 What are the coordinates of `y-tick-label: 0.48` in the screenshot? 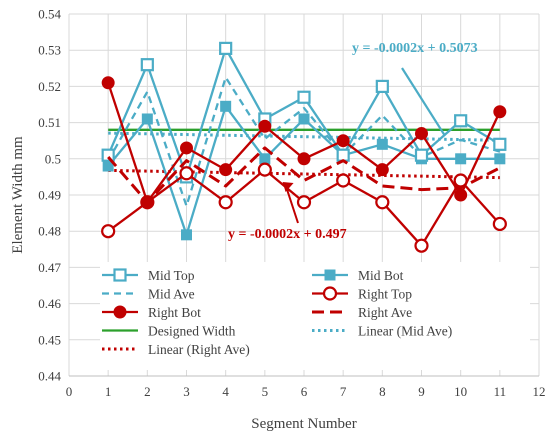 It's located at (49, 231).